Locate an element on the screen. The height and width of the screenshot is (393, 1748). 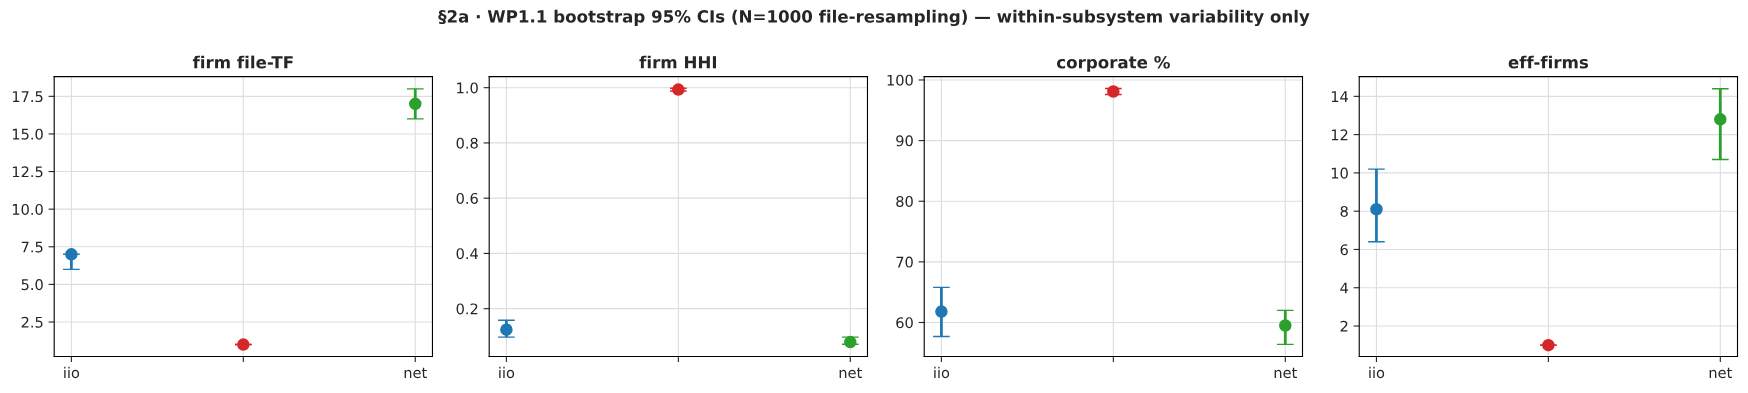
y-tick-label: 70 is located at coordinates (904, 262).